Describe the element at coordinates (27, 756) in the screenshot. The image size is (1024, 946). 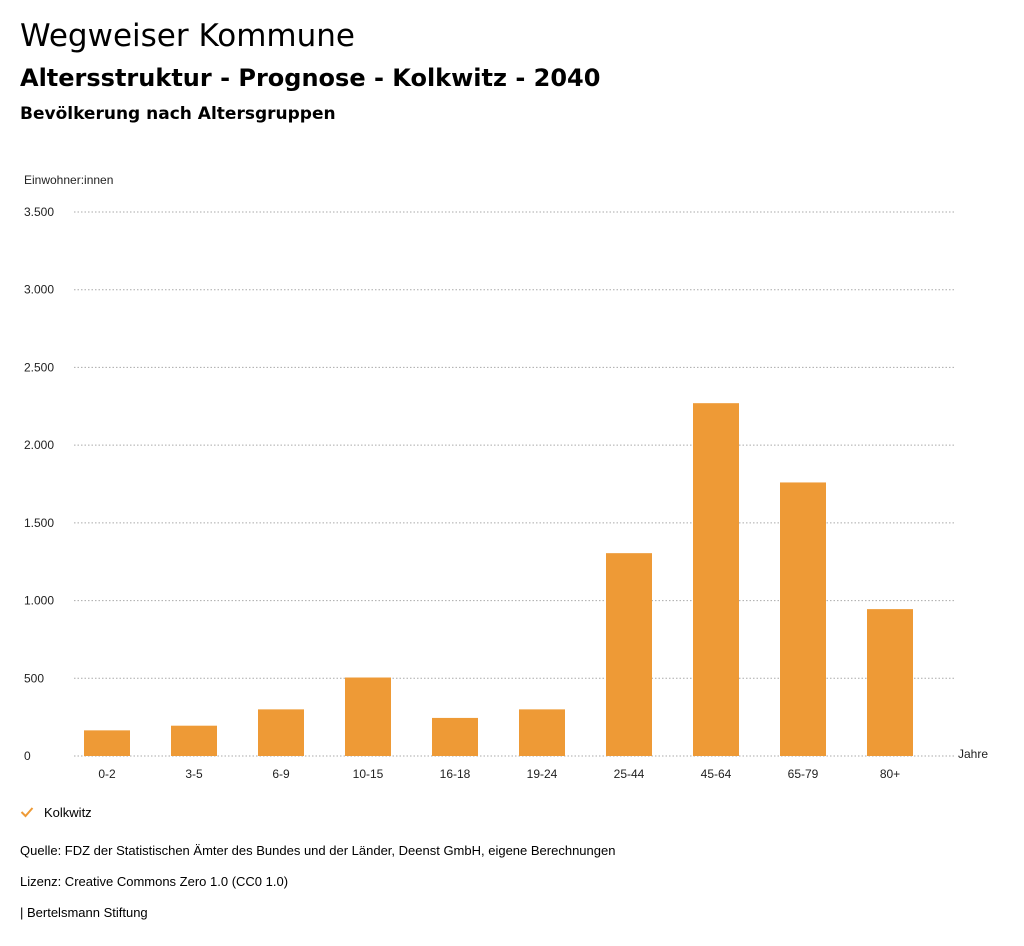
I see `y-tick-label: 0` at that location.